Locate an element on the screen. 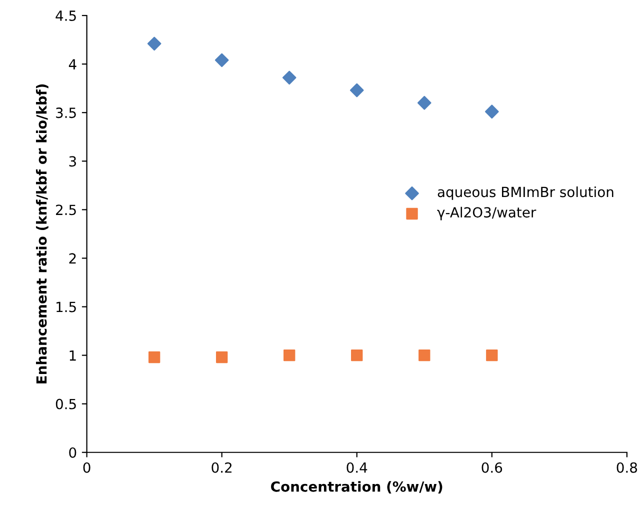 The height and width of the screenshot is (517, 643). y-tick-label: 1 is located at coordinates (73, 355).